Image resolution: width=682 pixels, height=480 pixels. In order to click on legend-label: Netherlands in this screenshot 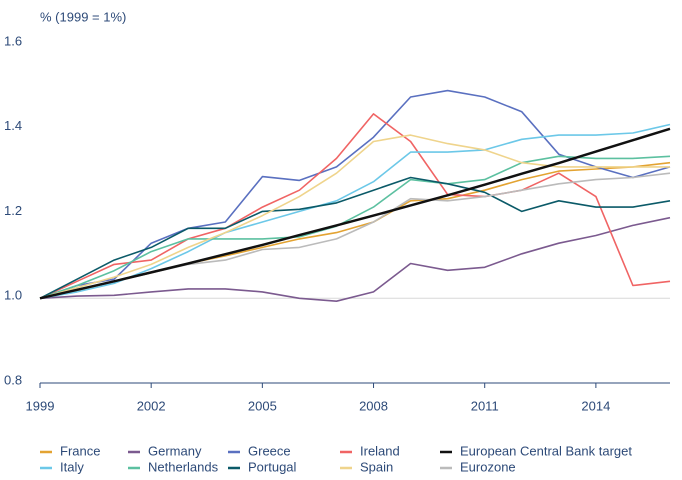, I will do `click(183, 466)`.